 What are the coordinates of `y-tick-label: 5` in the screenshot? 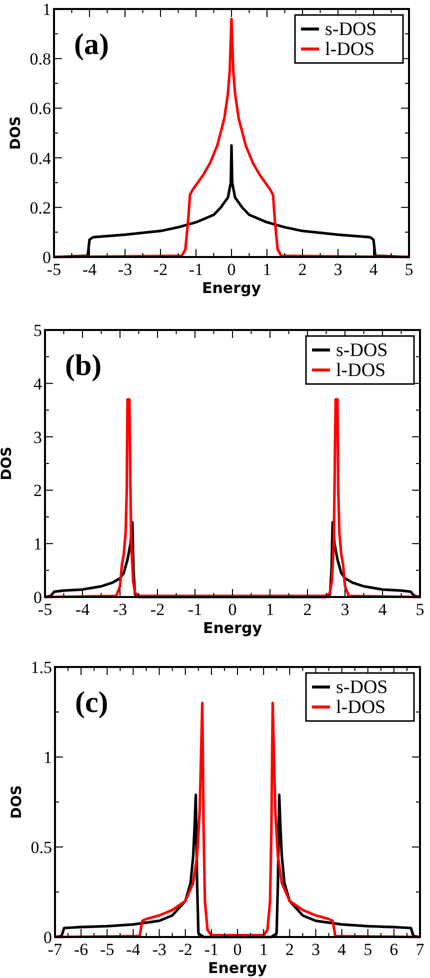 It's located at (38, 330).